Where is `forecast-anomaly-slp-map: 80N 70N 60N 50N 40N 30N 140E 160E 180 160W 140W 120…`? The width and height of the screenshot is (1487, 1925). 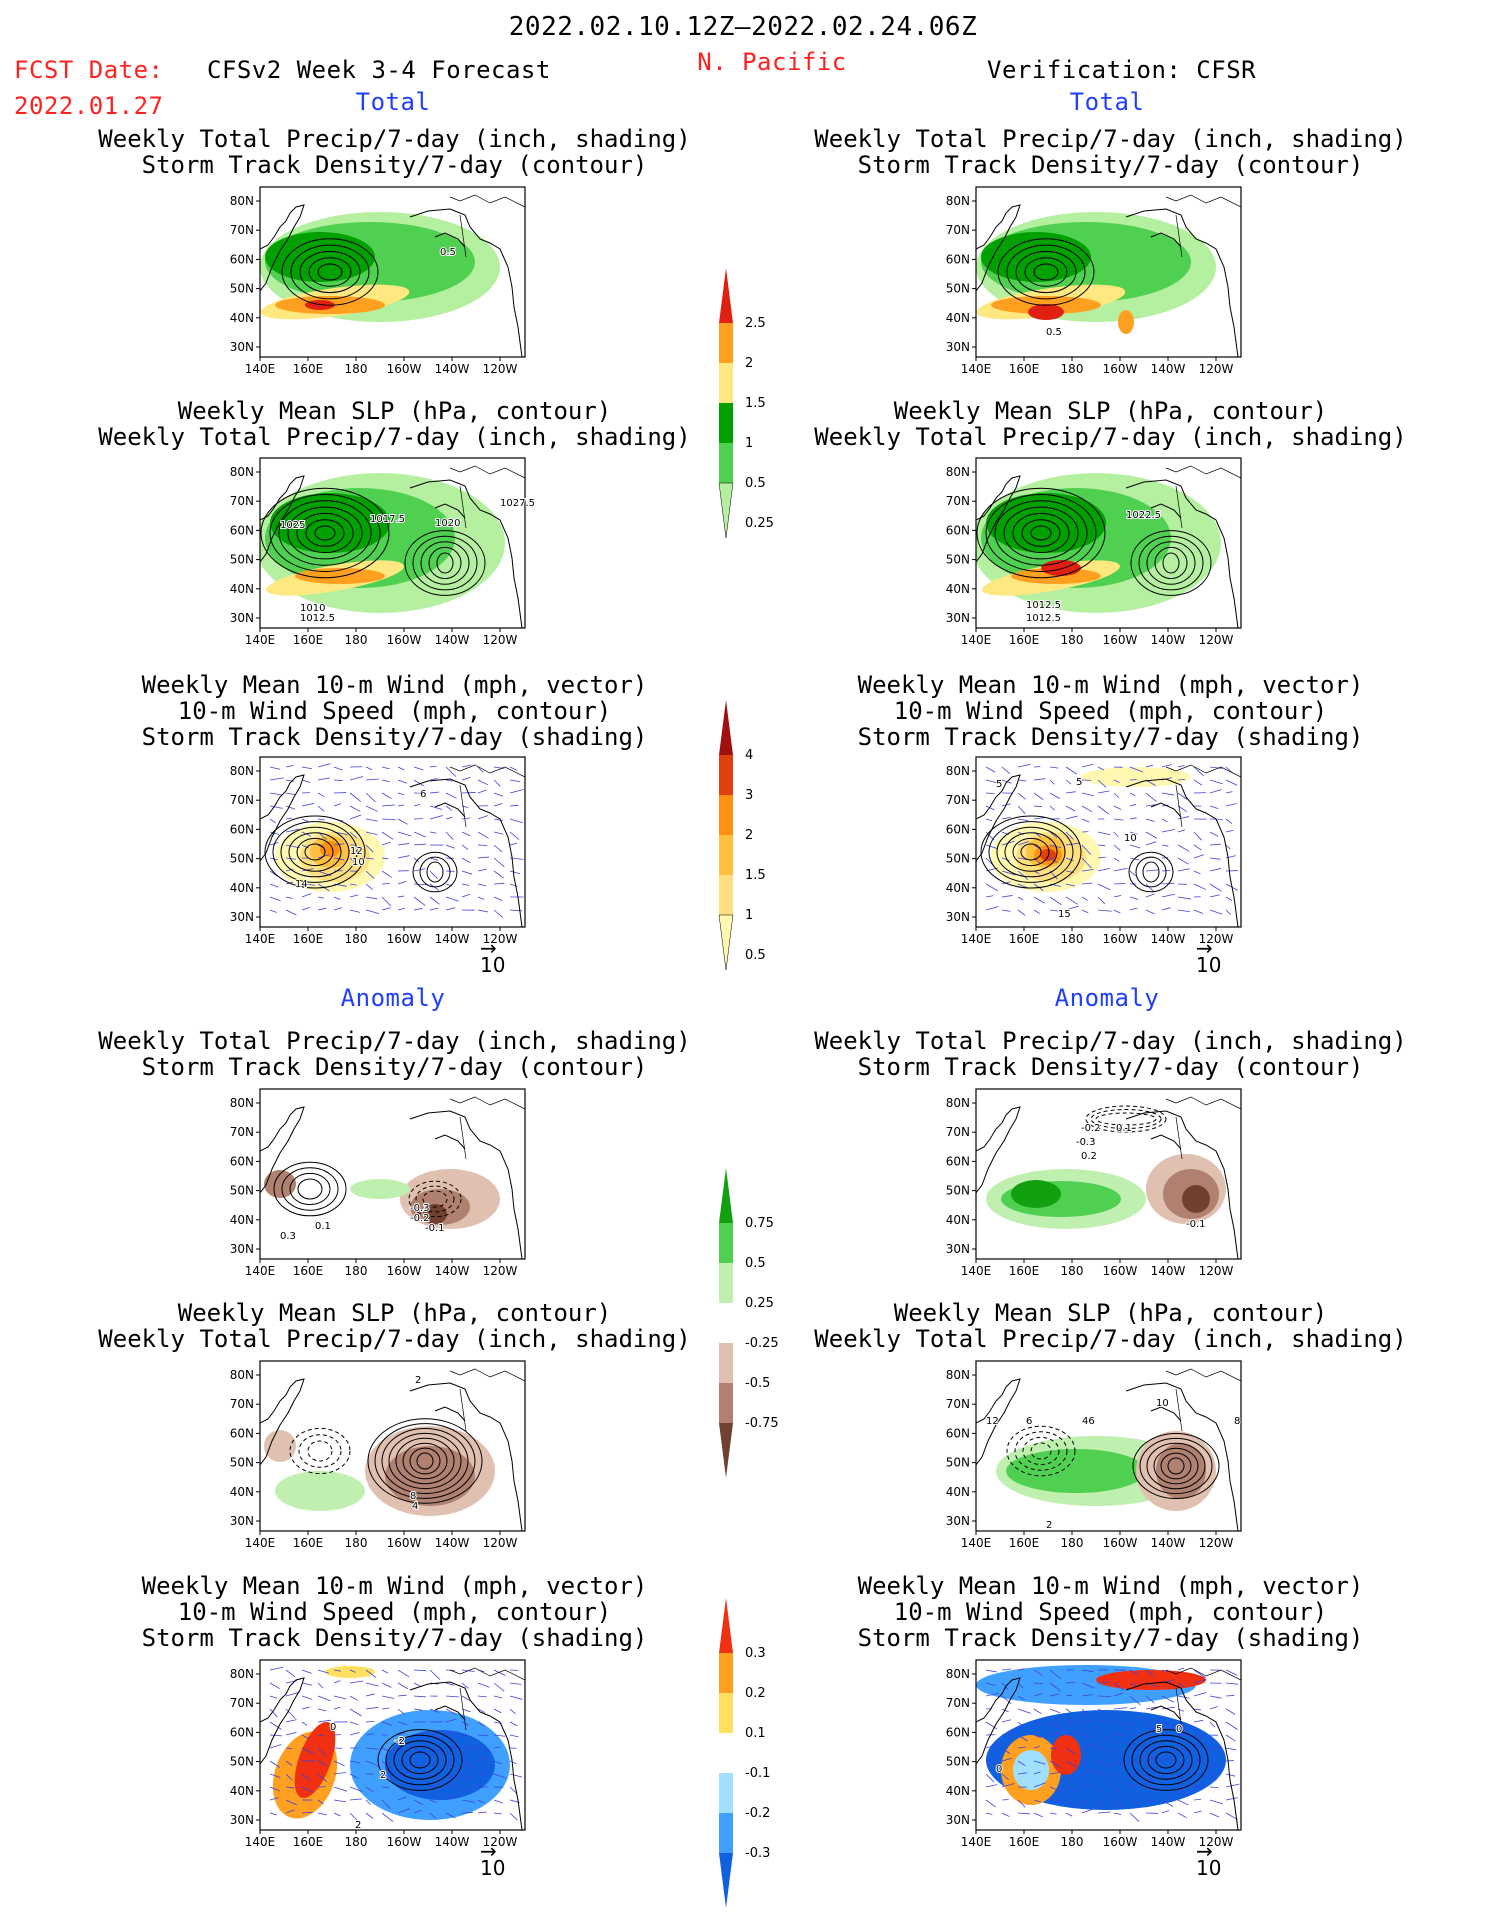 forecast-anomaly-slp-map: 80N 70N 60N 50N 40N 30N 140E 160E 180 160W 140W 120… is located at coordinates (378, 1455).